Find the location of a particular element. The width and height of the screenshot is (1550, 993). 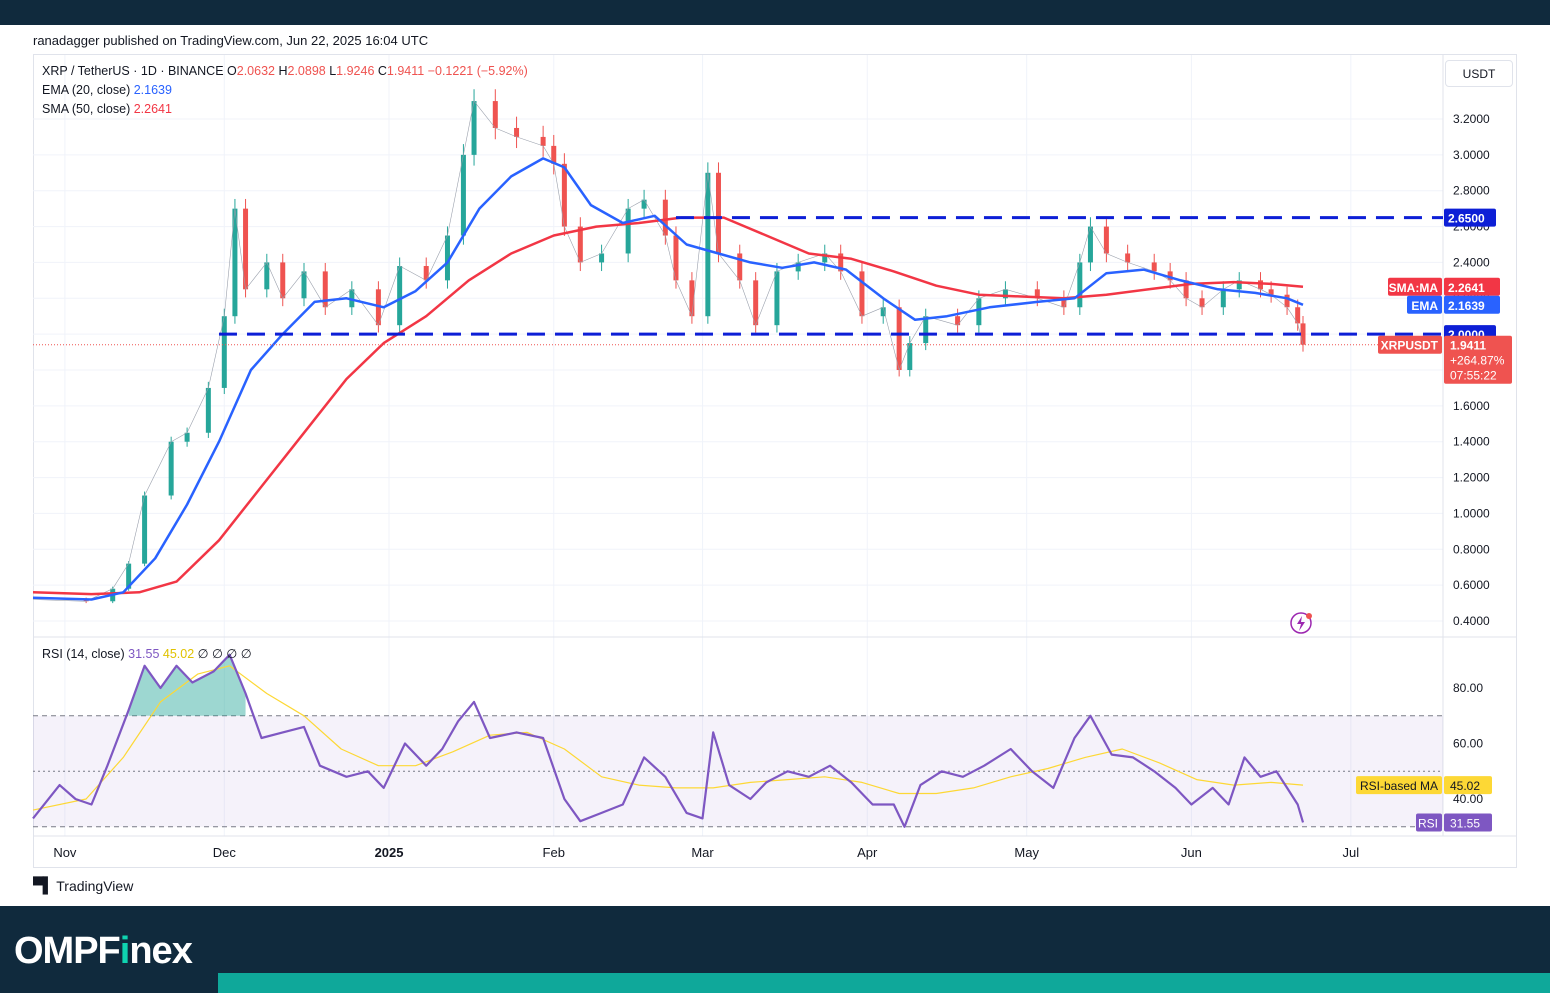

rsi-ma-name-tag: RSI-based MA is located at coordinates (1399, 786).